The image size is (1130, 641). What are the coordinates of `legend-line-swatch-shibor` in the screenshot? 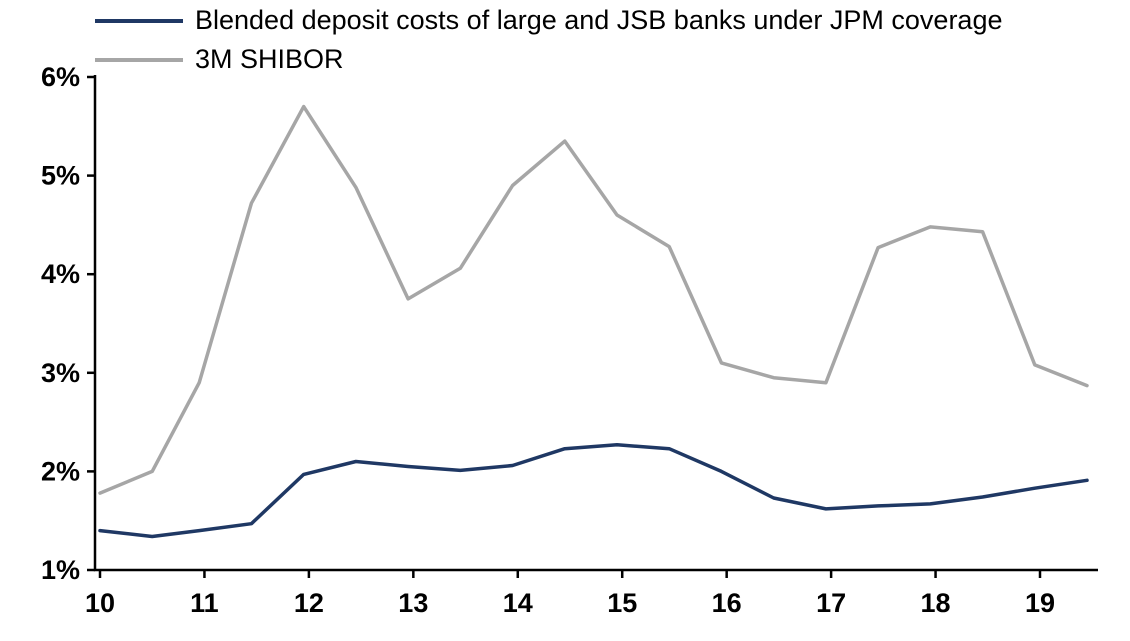 It's located at (139, 59).